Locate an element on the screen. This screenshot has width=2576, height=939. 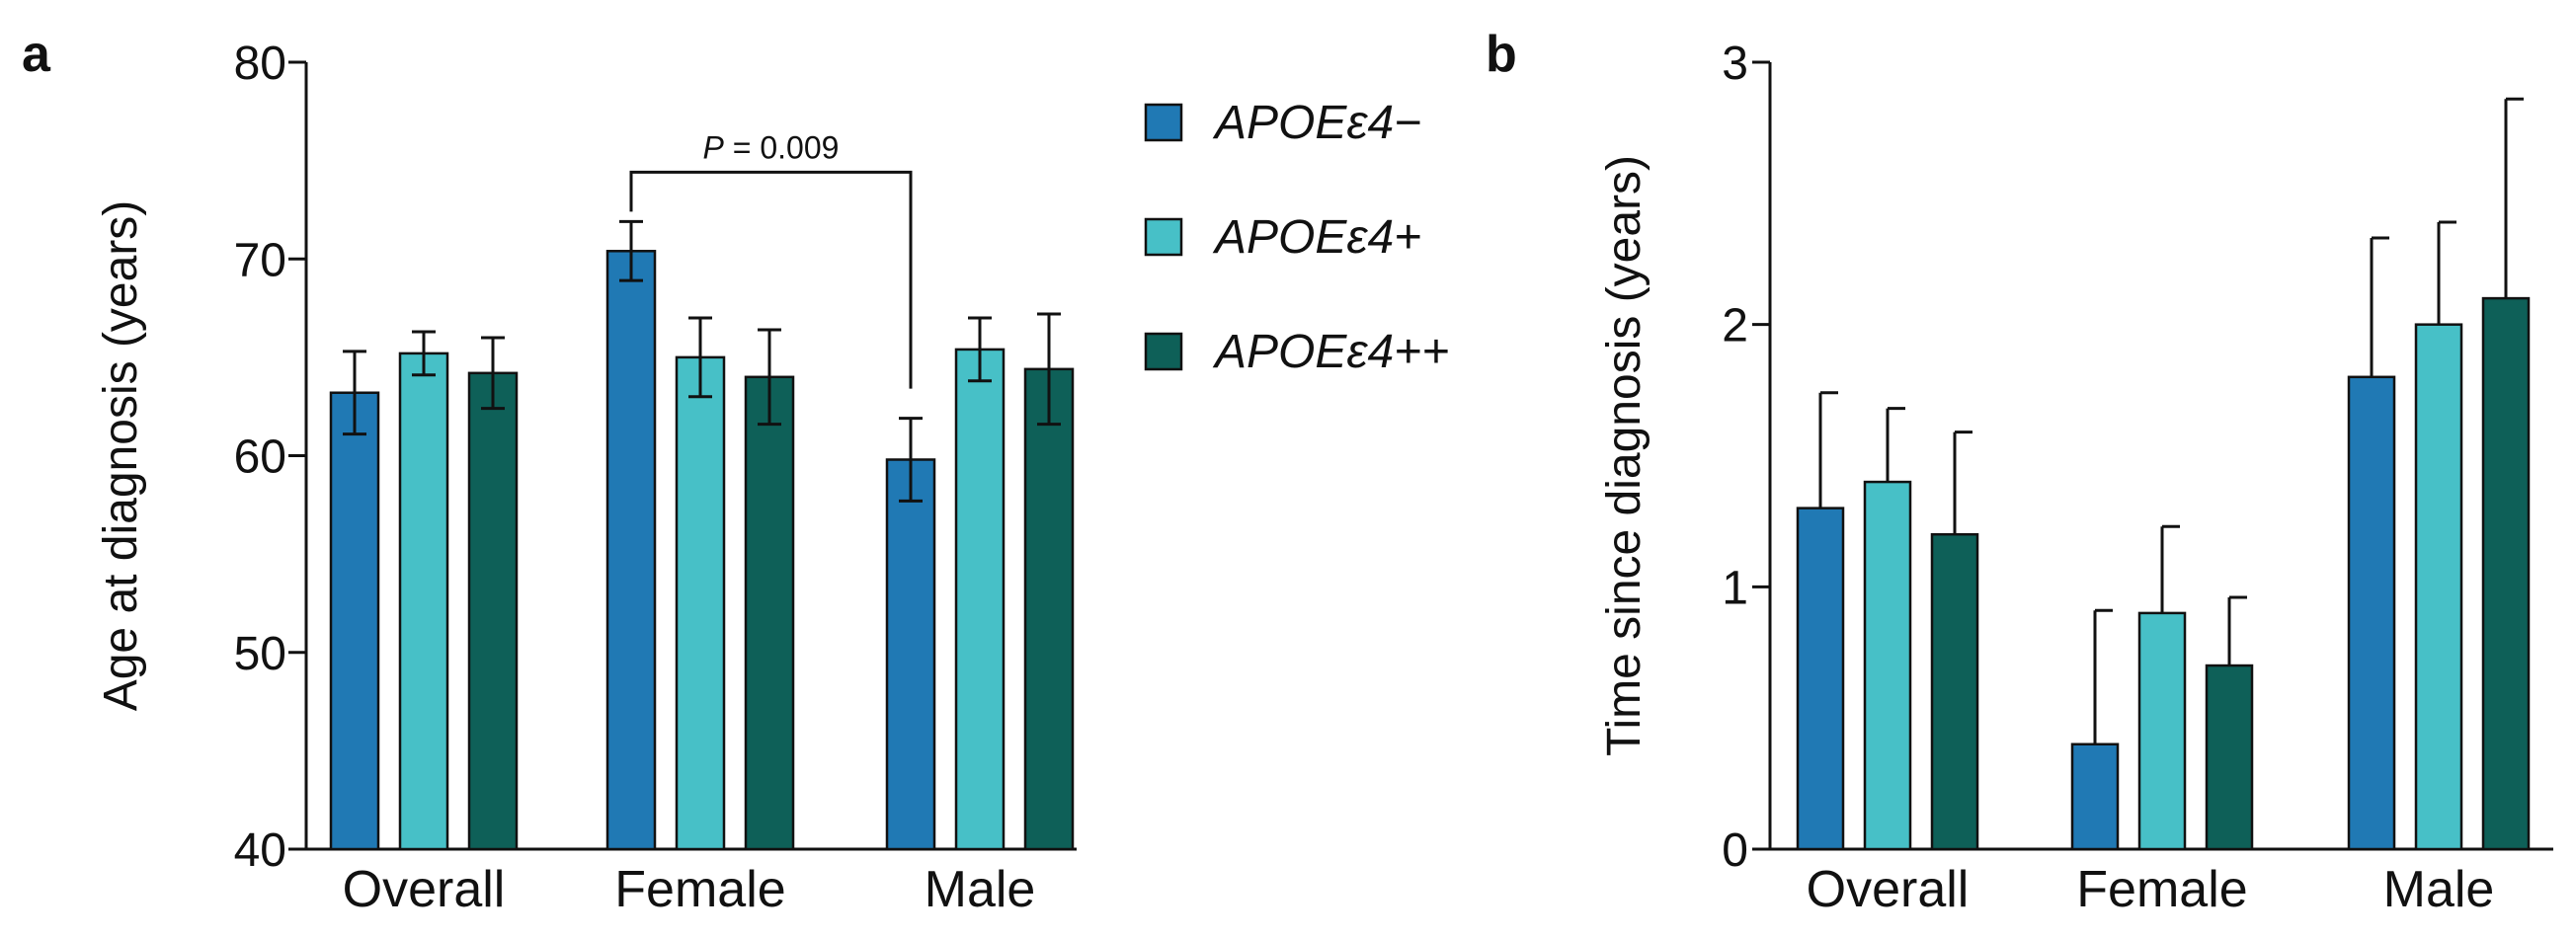
y-axis-title: Time since diagnosis (years) is located at coordinates (1624, 455).